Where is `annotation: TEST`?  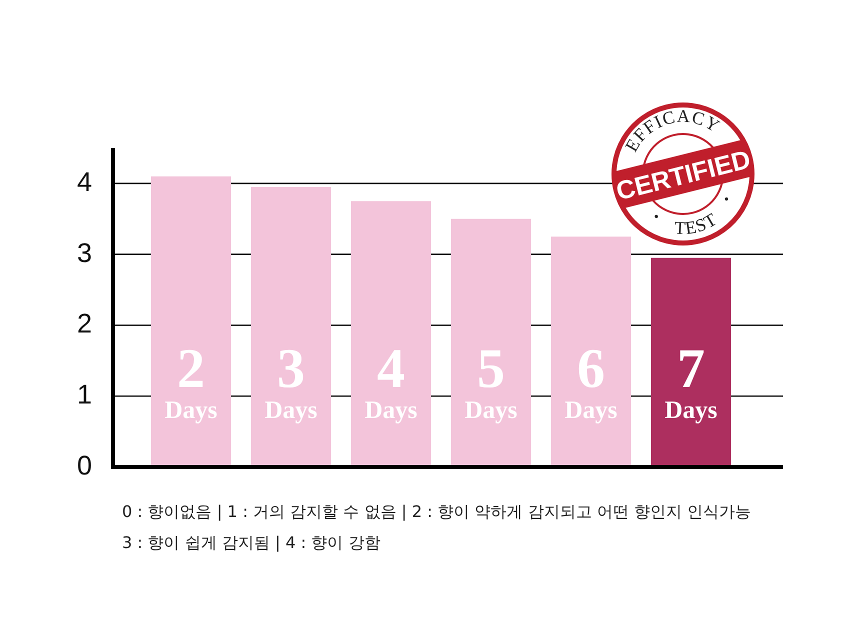
annotation: TEST is located at coordinates (695, 224).